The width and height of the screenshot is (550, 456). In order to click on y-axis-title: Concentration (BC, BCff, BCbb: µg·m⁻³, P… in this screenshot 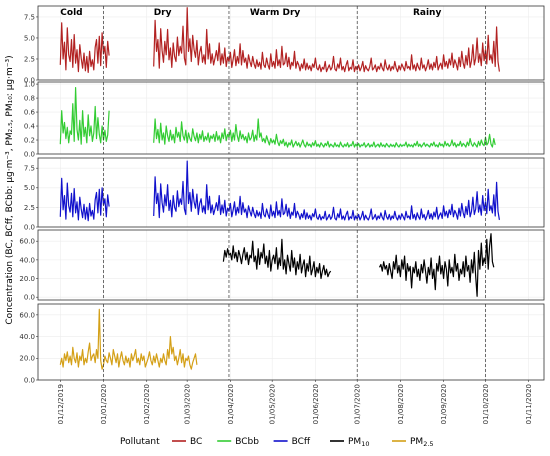, I will do `click(10, 189)`.